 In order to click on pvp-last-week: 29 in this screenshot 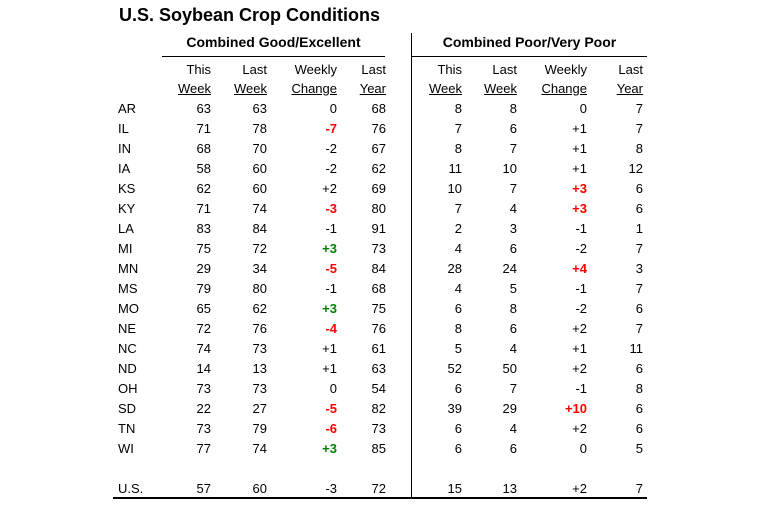, I will do `click(509, 408)`.